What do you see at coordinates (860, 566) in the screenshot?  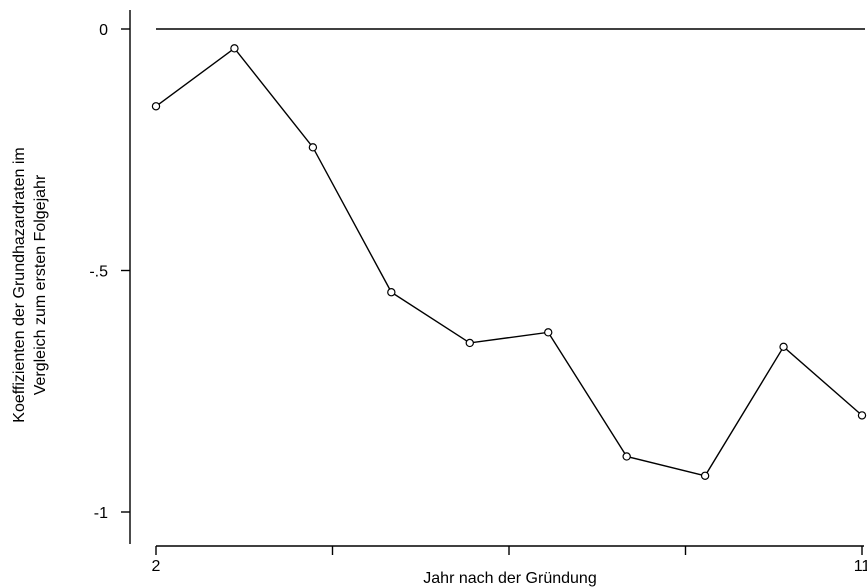 I see `x-tick-label: 11` at bounding box center [860, 566].